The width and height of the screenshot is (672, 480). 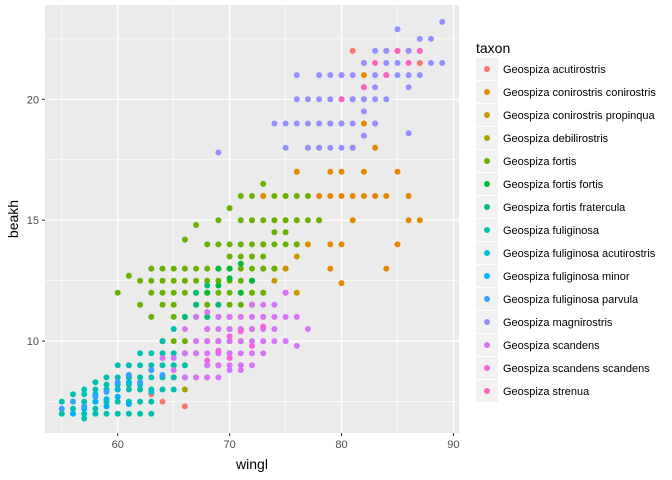 I want to click on x-tick-label: 90, so click(x=453, y=445).